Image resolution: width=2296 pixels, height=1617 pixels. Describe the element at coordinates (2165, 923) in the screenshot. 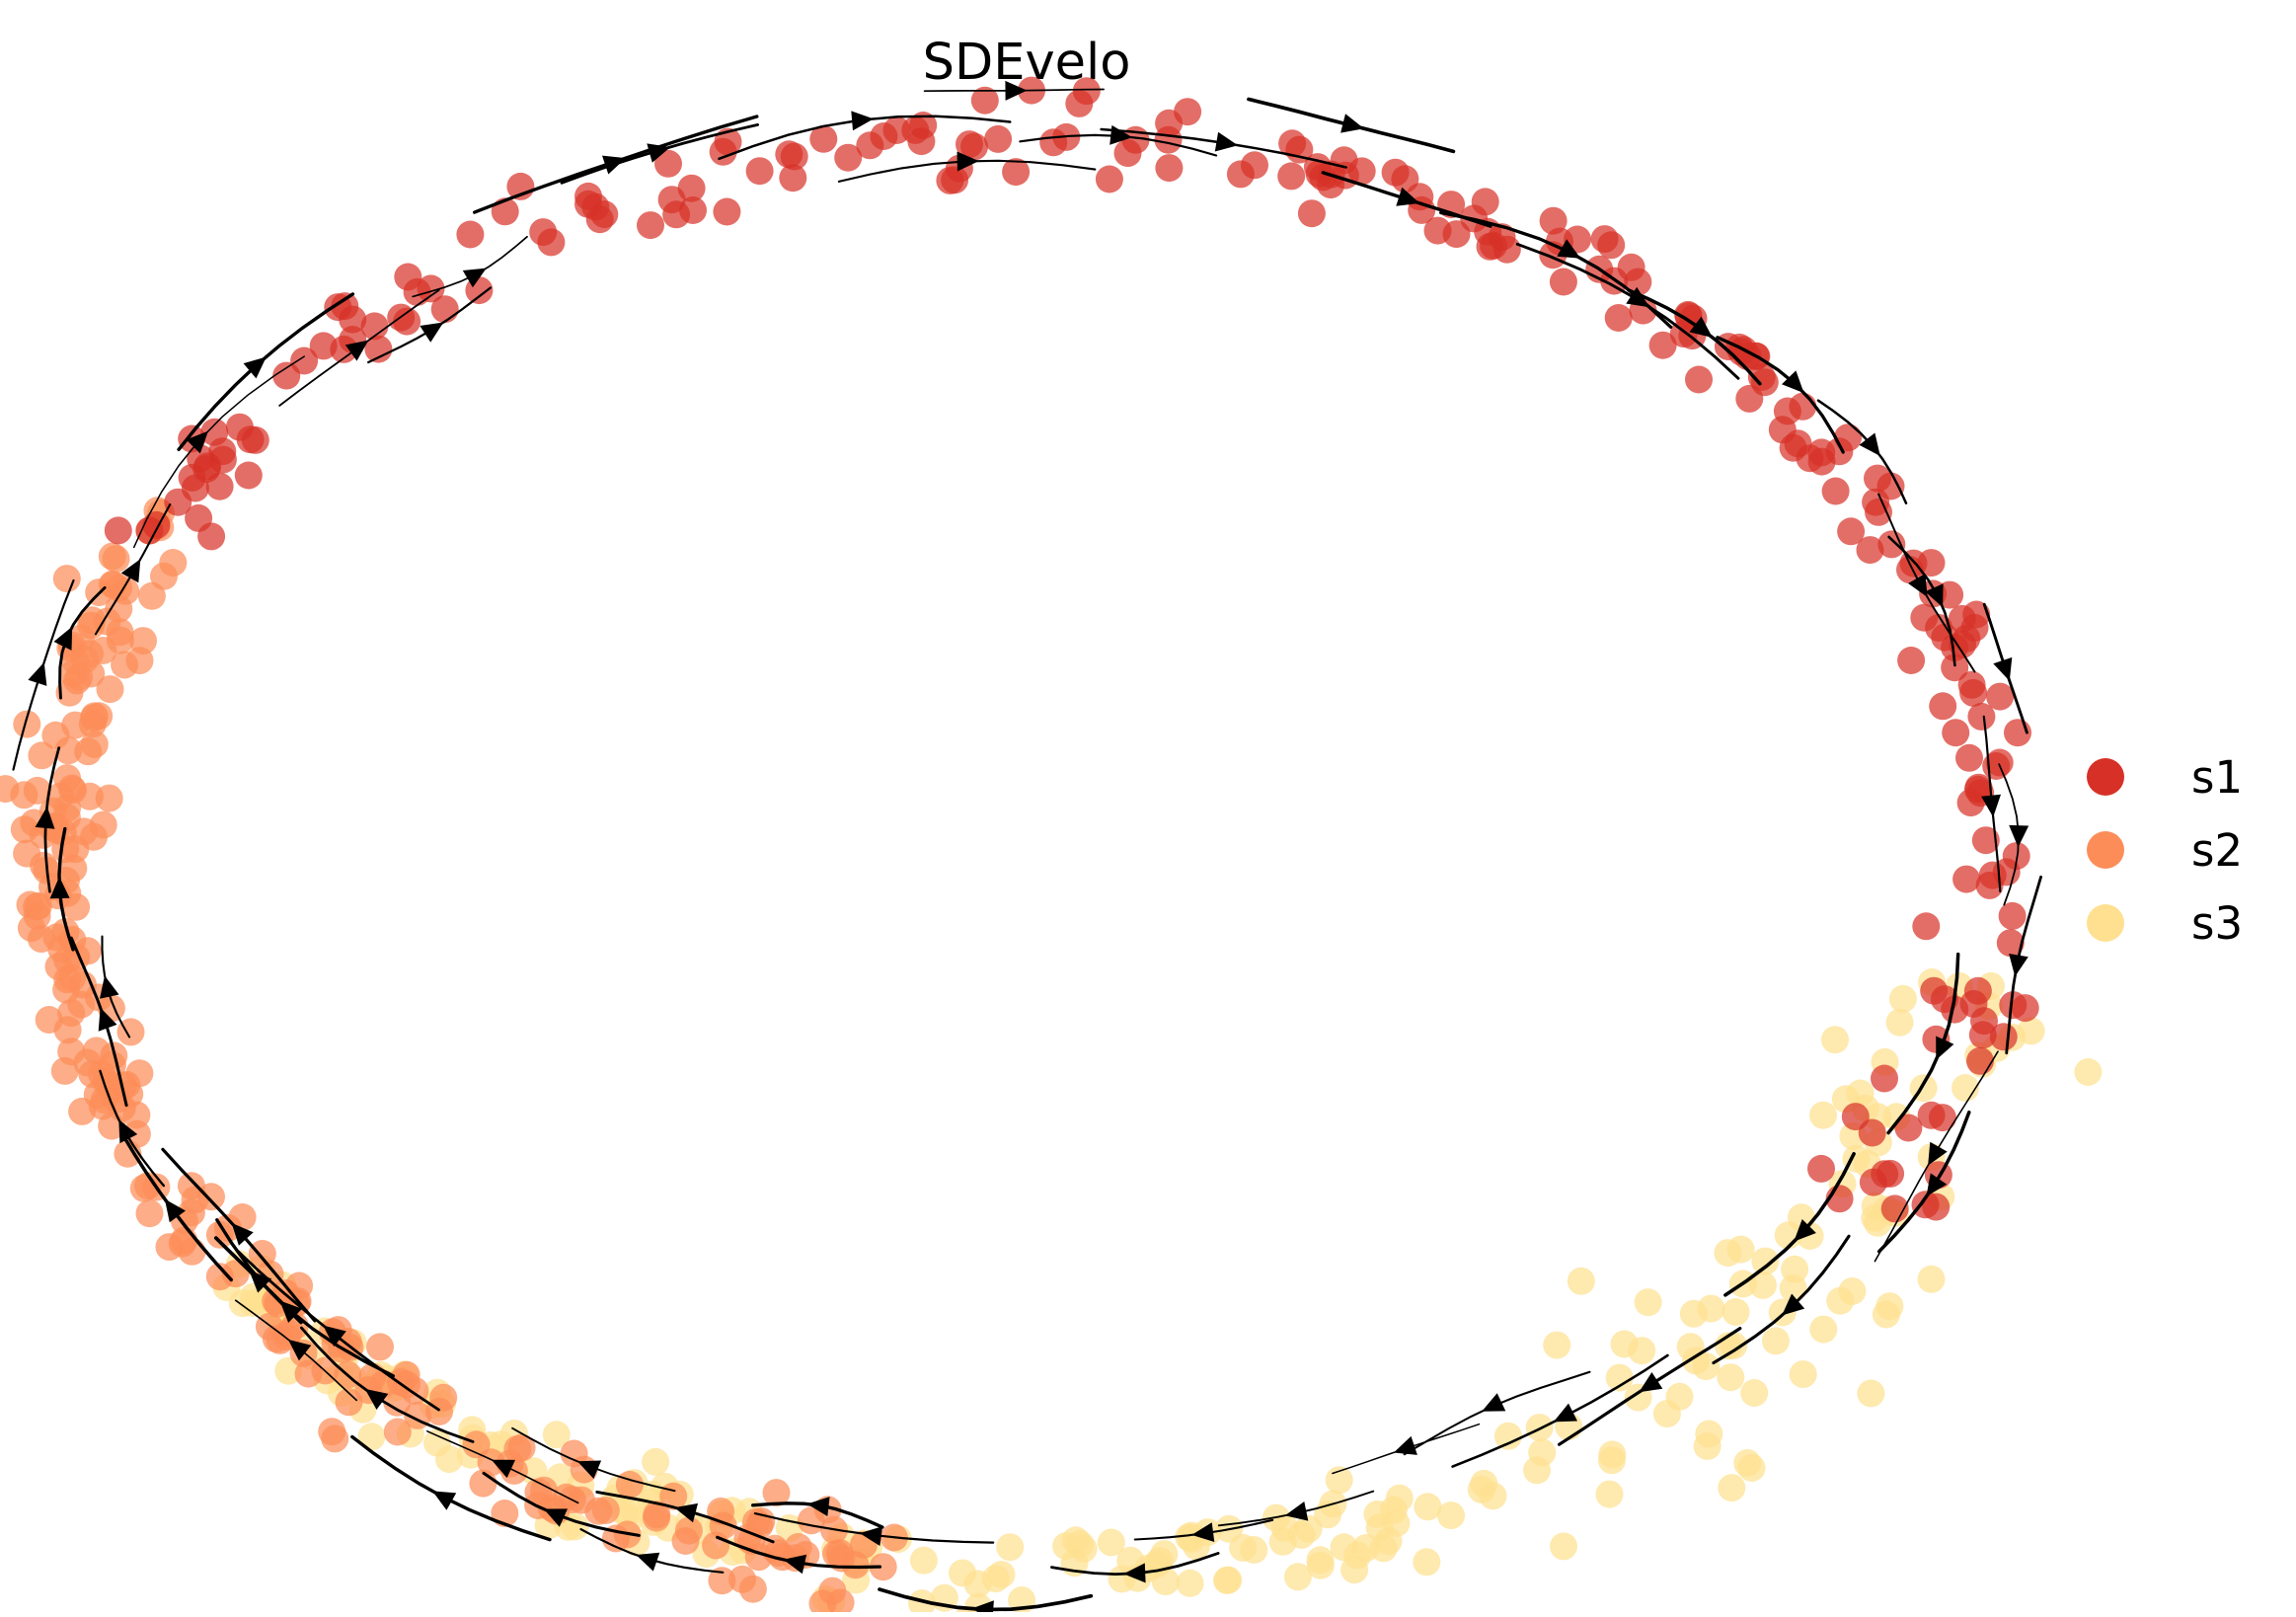

I see `legend-item-s3: s3` at that location.